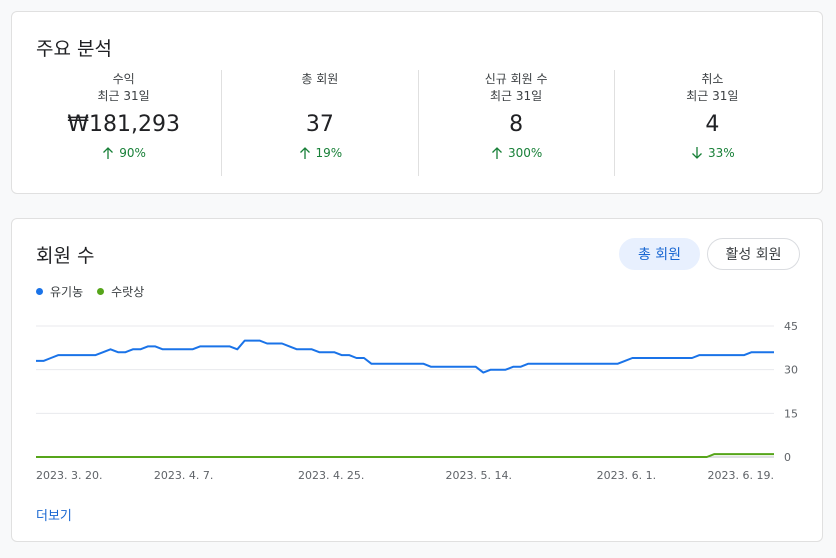 The image size is (836, 558). I want to click on legend-label: 유기농, so click(67, 292).